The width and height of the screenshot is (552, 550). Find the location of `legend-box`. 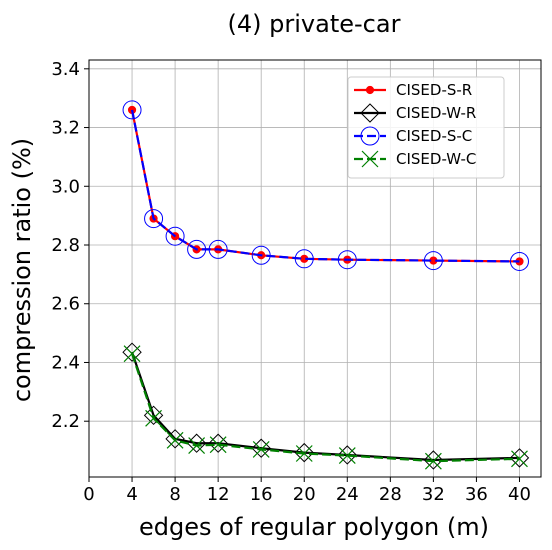

legend-box is located at coordinates (426, 127).